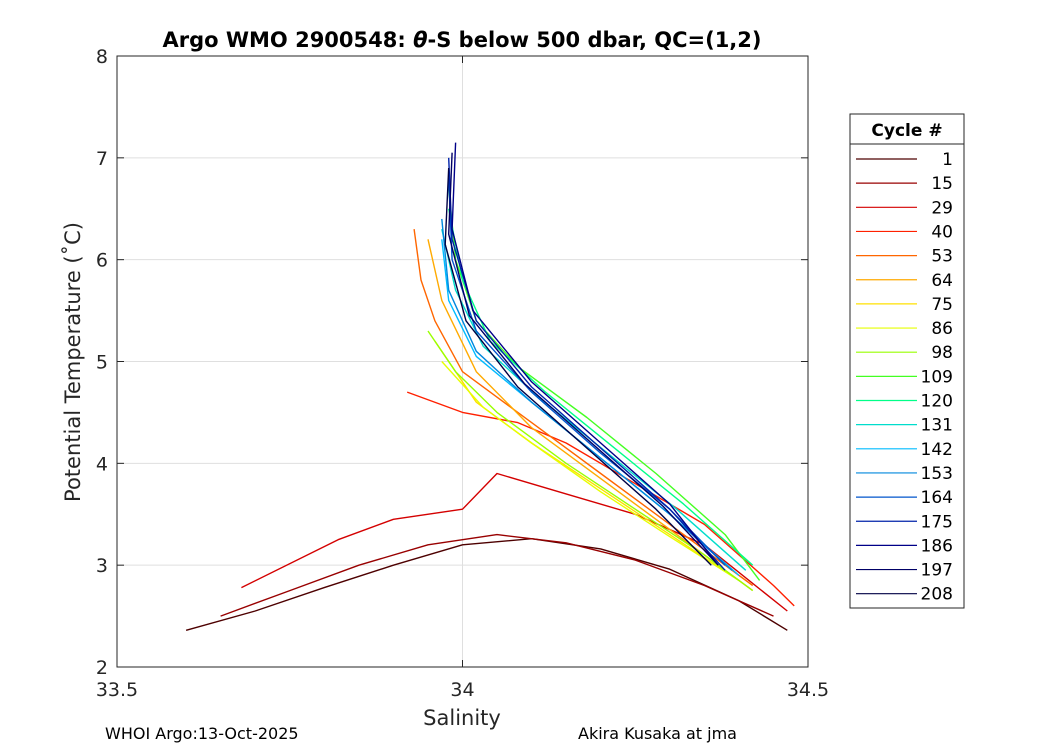  Describe the element at coordinates (462, 718) in the screenshot. I see `x-axis-label: Salinity` at that location.